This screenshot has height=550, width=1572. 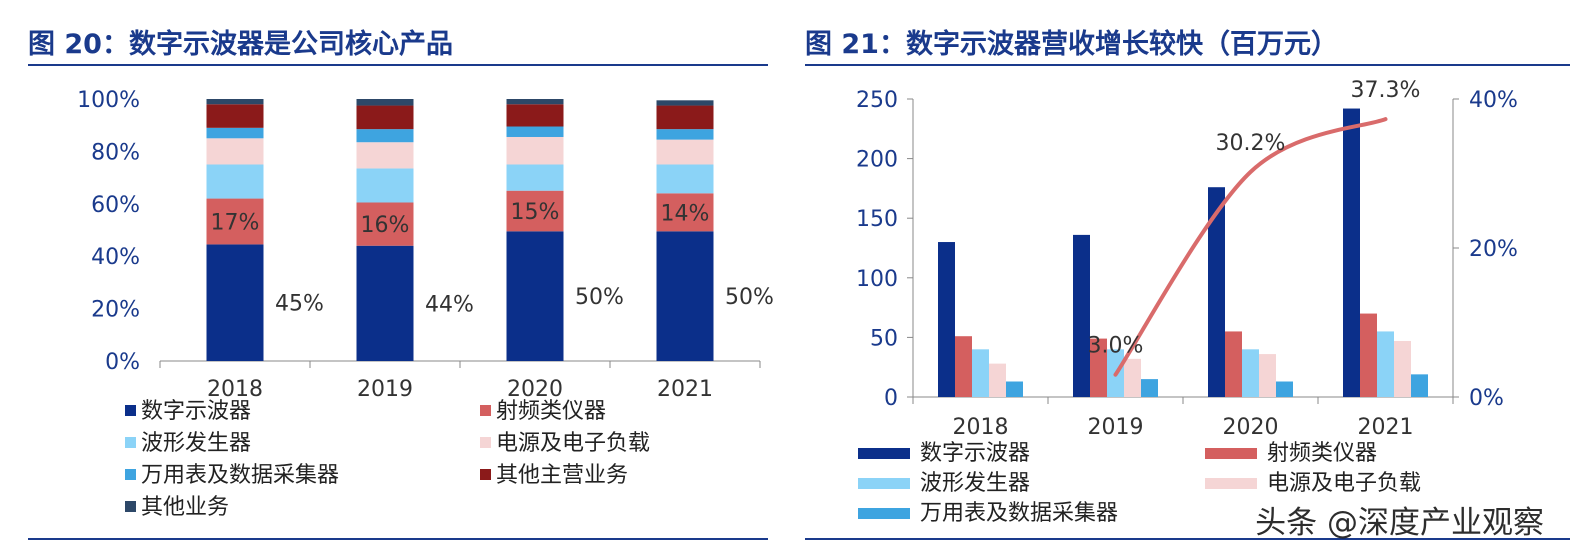 What do you see at coordinates (115, 310) in the screenshot?
I see `left-y-tick-label: 20%` at bounding box center [115, 310].